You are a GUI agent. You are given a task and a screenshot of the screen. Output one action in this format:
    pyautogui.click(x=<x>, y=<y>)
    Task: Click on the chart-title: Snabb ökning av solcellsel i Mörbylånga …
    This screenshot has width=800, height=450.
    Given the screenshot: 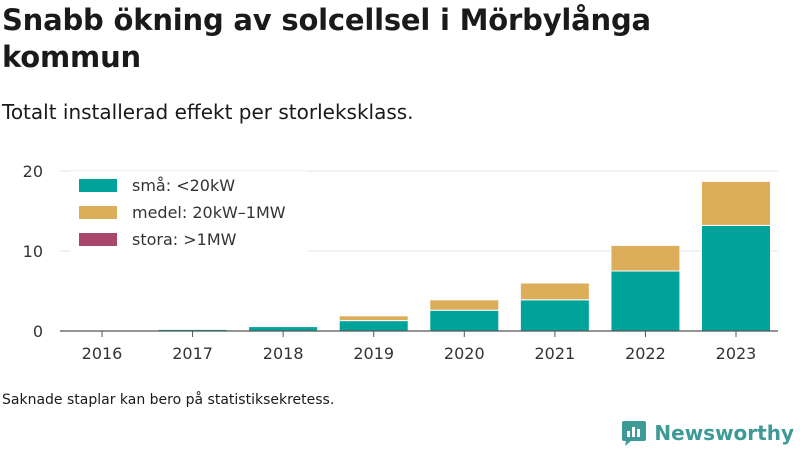 What is the action you would take?
    pyautogui.click(x=326, y=38)
    